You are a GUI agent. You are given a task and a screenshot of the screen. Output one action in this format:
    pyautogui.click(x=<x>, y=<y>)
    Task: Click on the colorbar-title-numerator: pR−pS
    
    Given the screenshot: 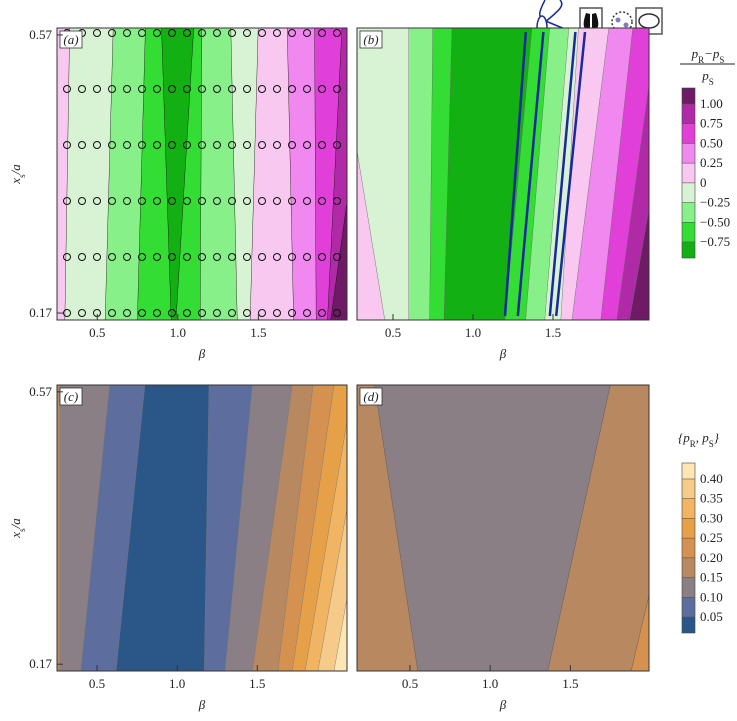 What is the action you would take?
    pyautogui.click(x=708, y=55)
    